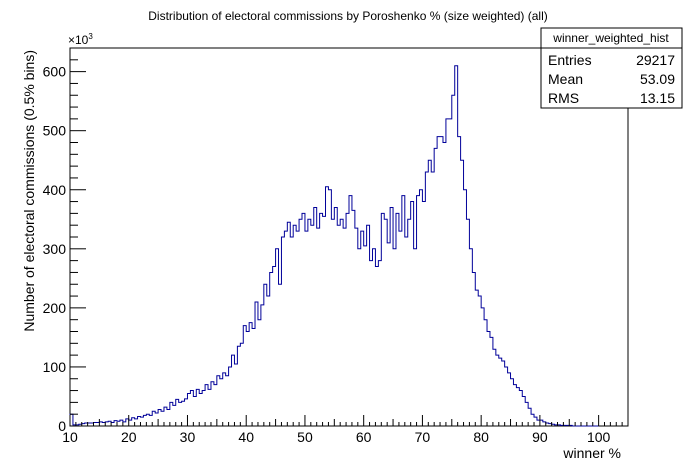 Image resolution: width=696 pixels, height=474 pixels. I want to click on stats-value-entries: 29217, so click(655, 60).